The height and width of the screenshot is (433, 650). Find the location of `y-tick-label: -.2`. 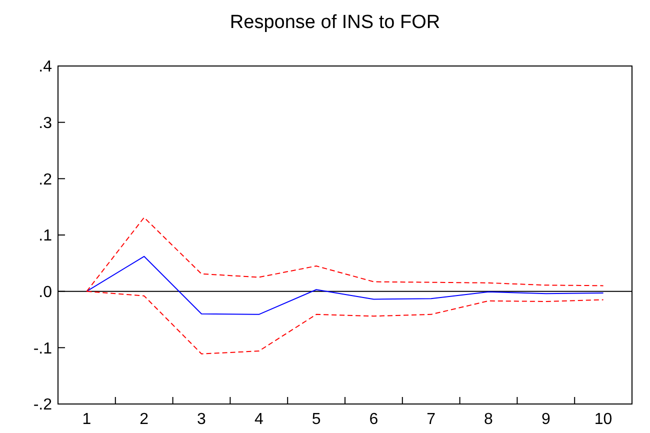

y-tick-label: -.2 is located at coordinates (42, 405).